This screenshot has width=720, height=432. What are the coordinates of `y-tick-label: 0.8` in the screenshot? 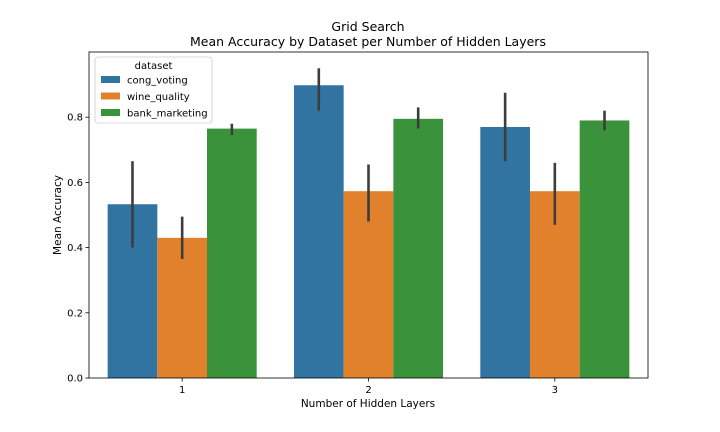 It's located at (75, 118).